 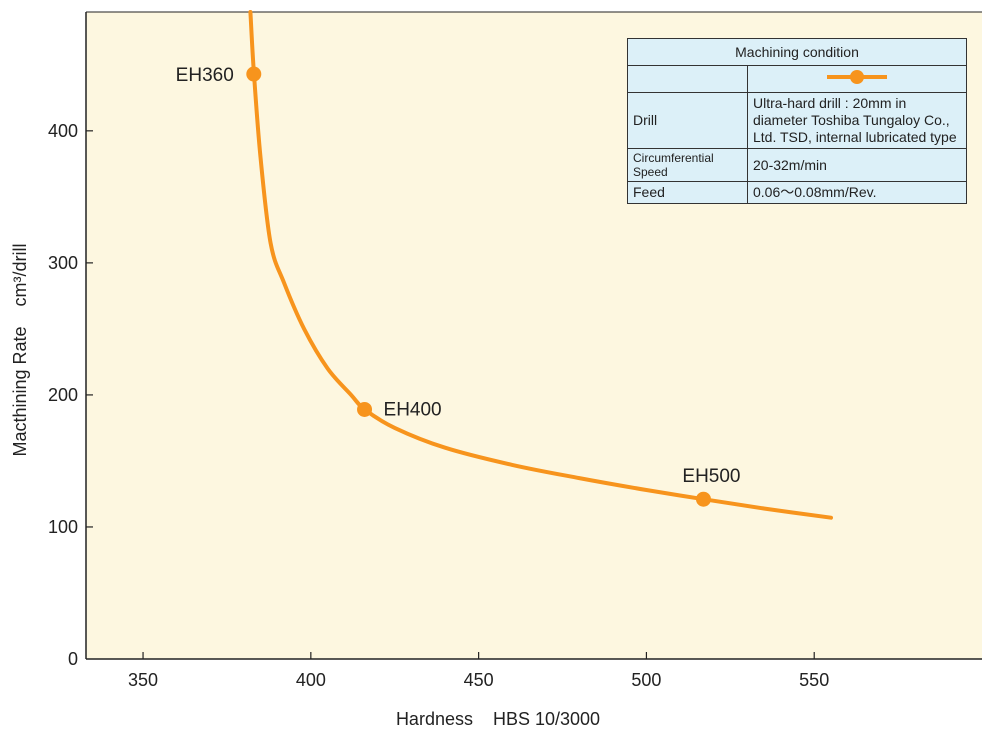 What do you see at coordinates (687, 192) in the screenshot?
I see `row-label-feed: Feed` at bounding box center [687, 192].